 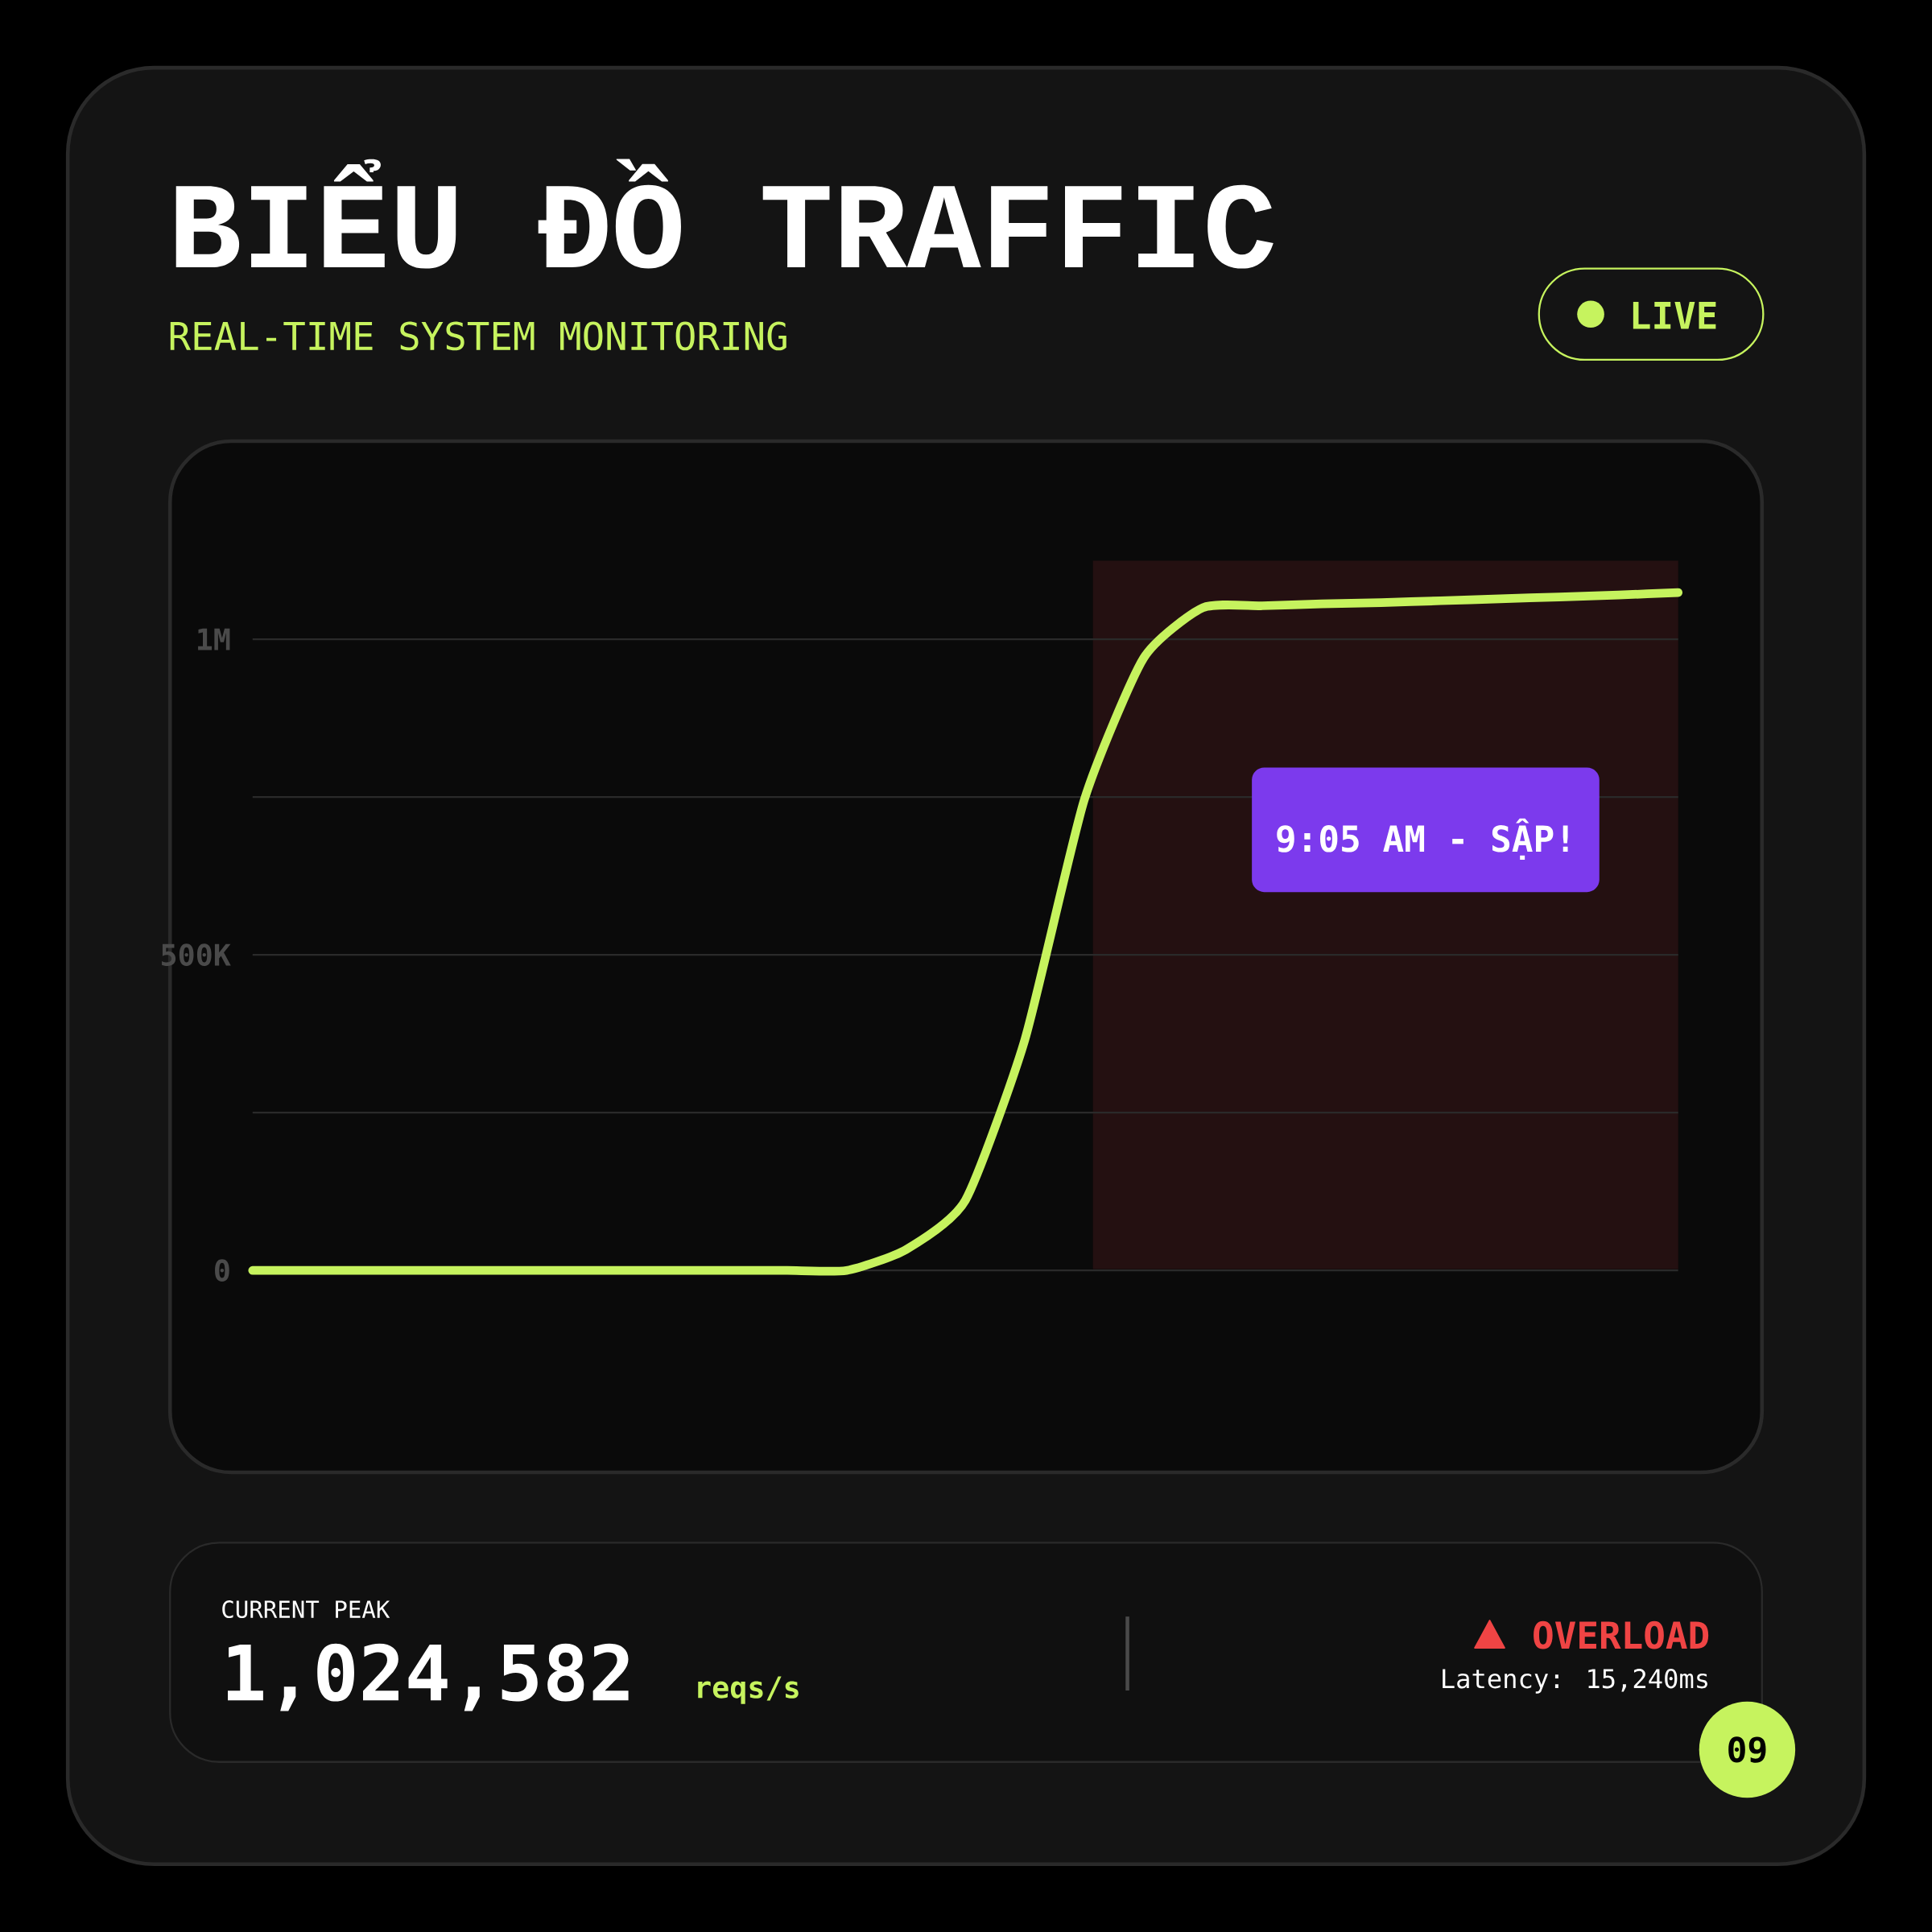 What do you see at coordinates (1747, 1749) in the screenshot?
I see `text: 09` at bounding box center [1747, 1749].